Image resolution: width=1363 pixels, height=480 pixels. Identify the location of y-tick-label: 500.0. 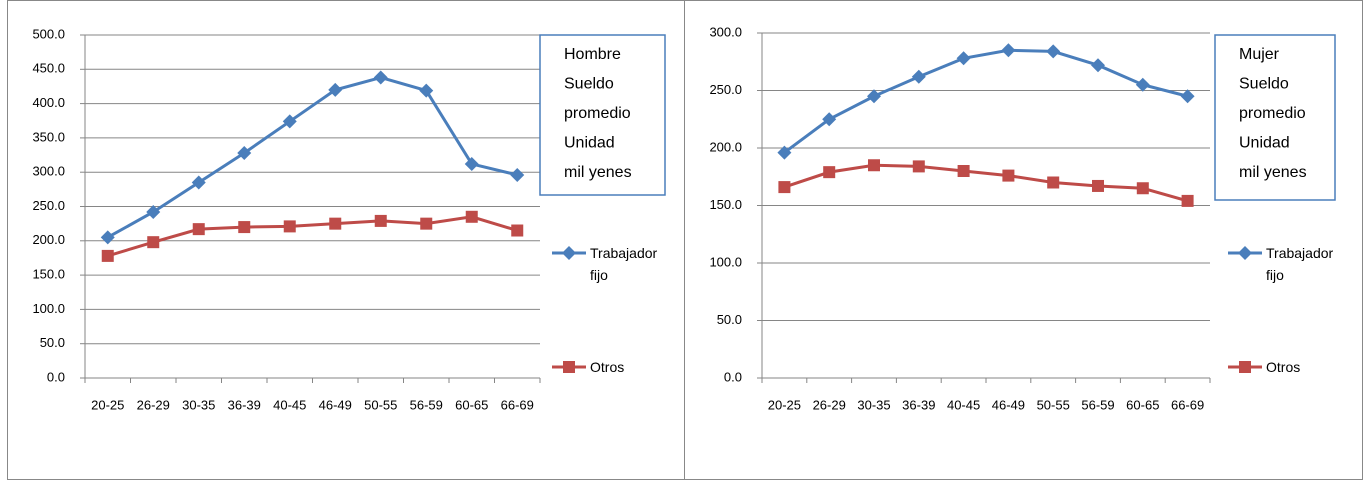
(48, 33).